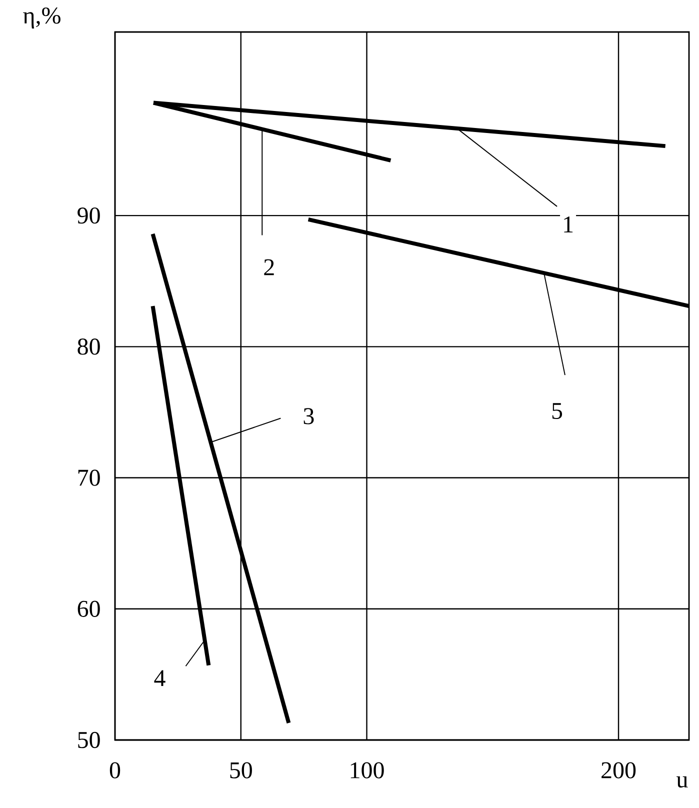 The height and width of the screenshot is (808, 699). What do you see at coordinates (557, 411) in the screenshot?
I see `text: 5` at bounding box center [557, 411].